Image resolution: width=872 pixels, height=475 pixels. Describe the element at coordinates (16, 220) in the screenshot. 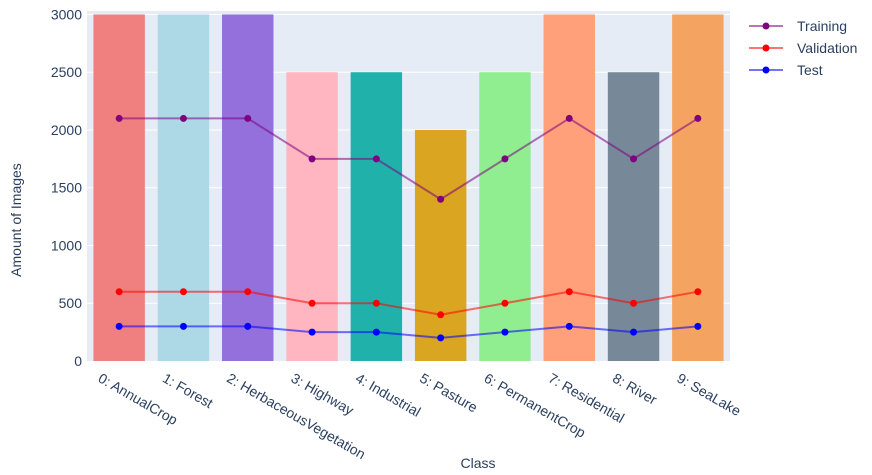

I see `y-axis-title: Amount of Images` at that location.